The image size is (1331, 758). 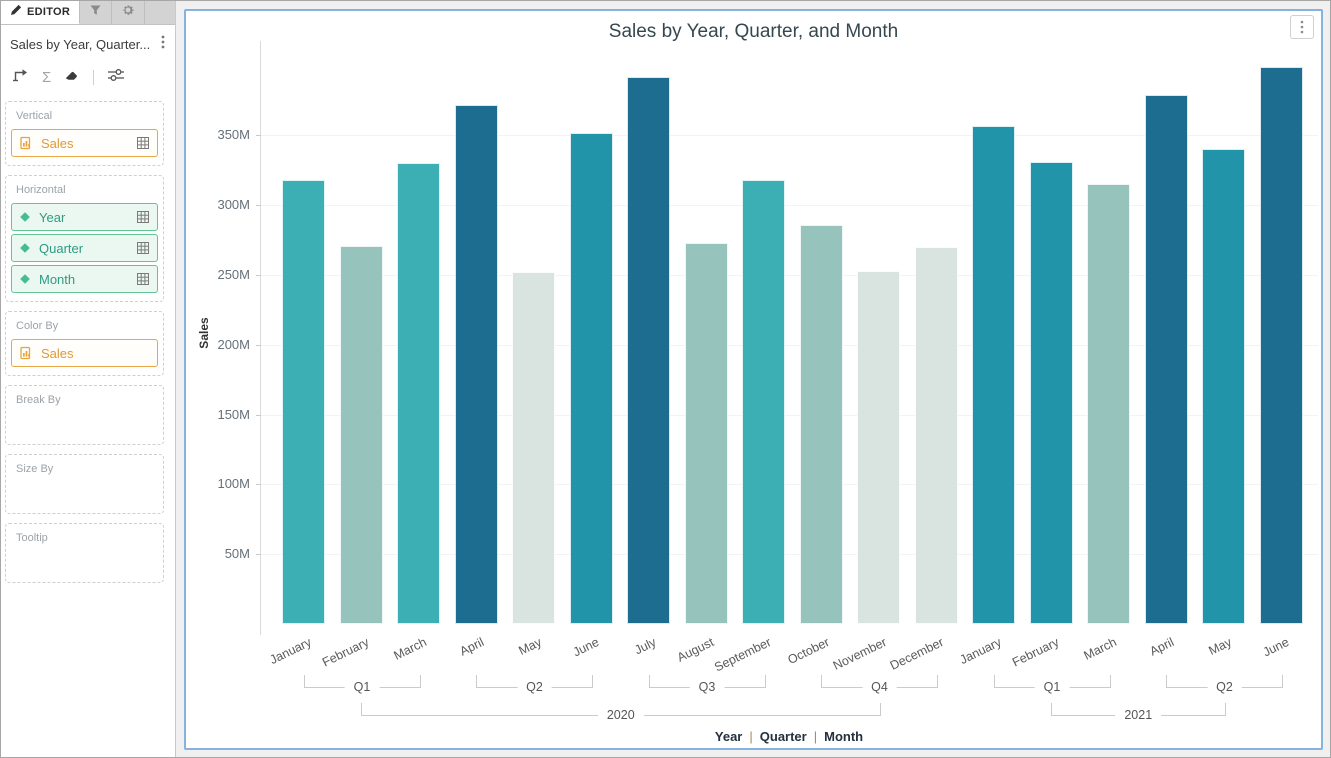 I want to click on bar-january-2020, so click(x=303, y=402).